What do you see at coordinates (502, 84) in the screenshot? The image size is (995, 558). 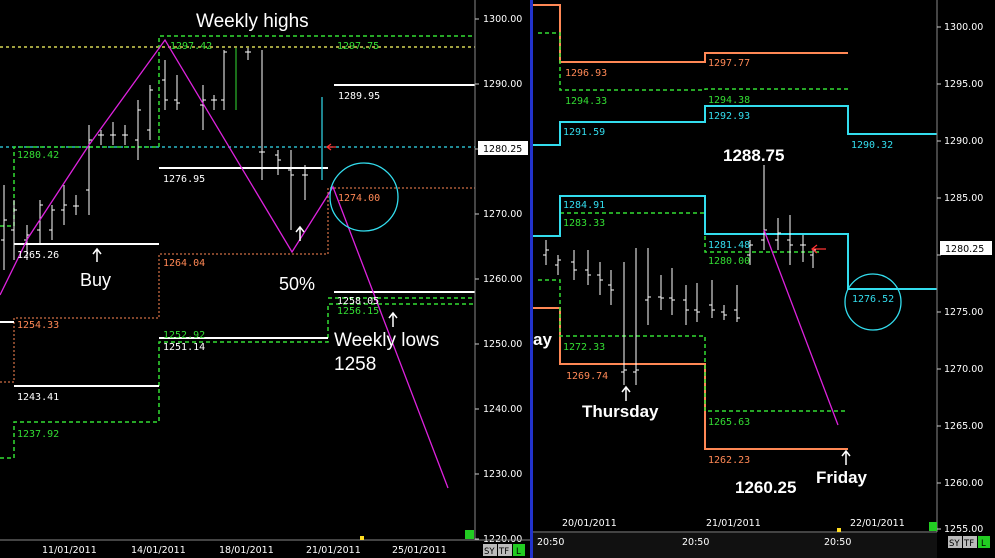 I see `left-y-tick-1290: 1290.00` at bounding box center [502, 84].